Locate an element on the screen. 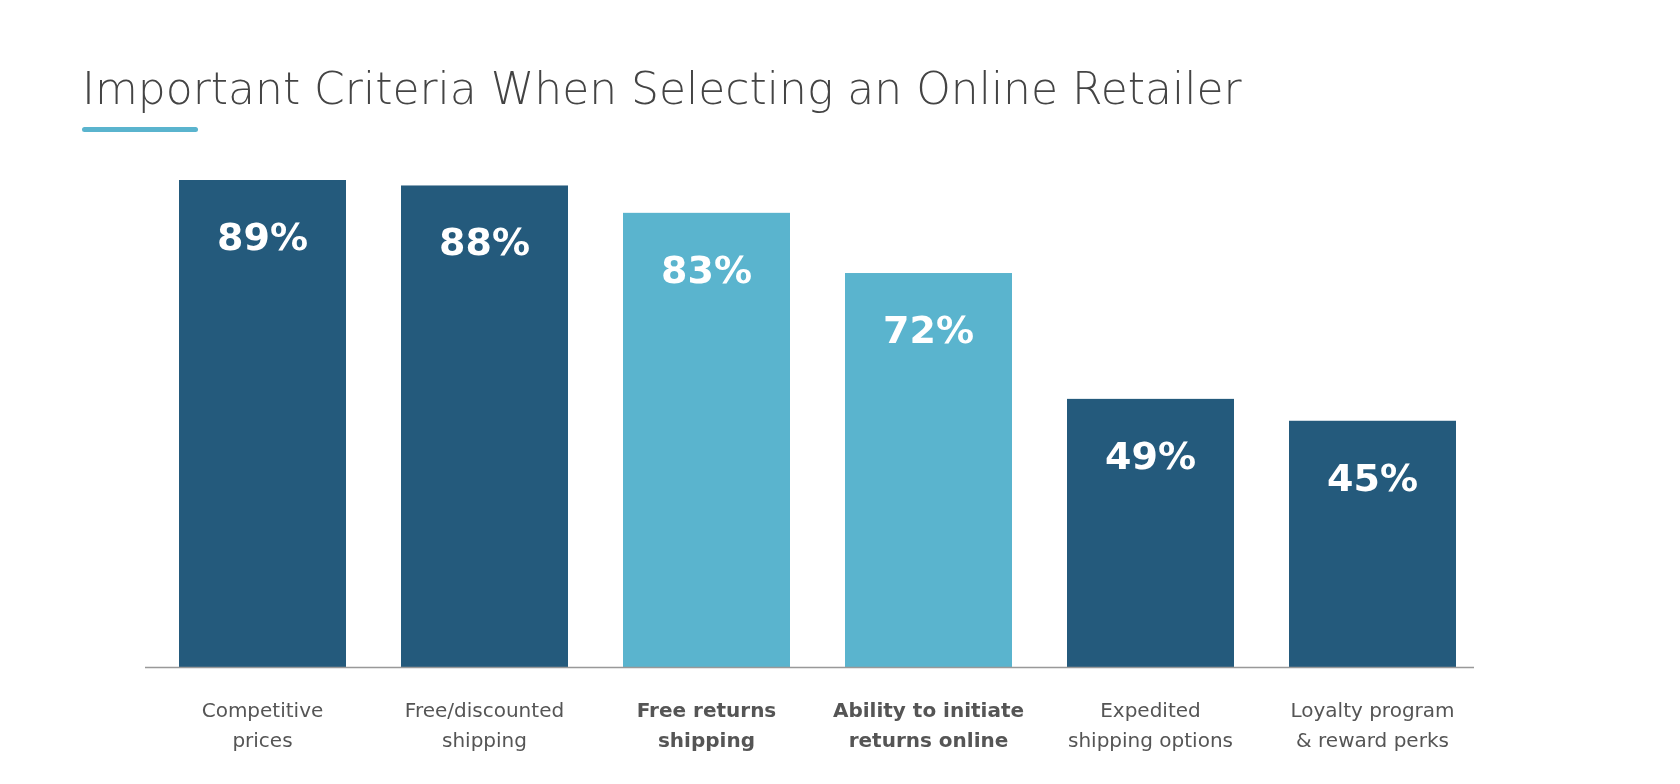  data-label: 72% is located at coordinates (928, 330).